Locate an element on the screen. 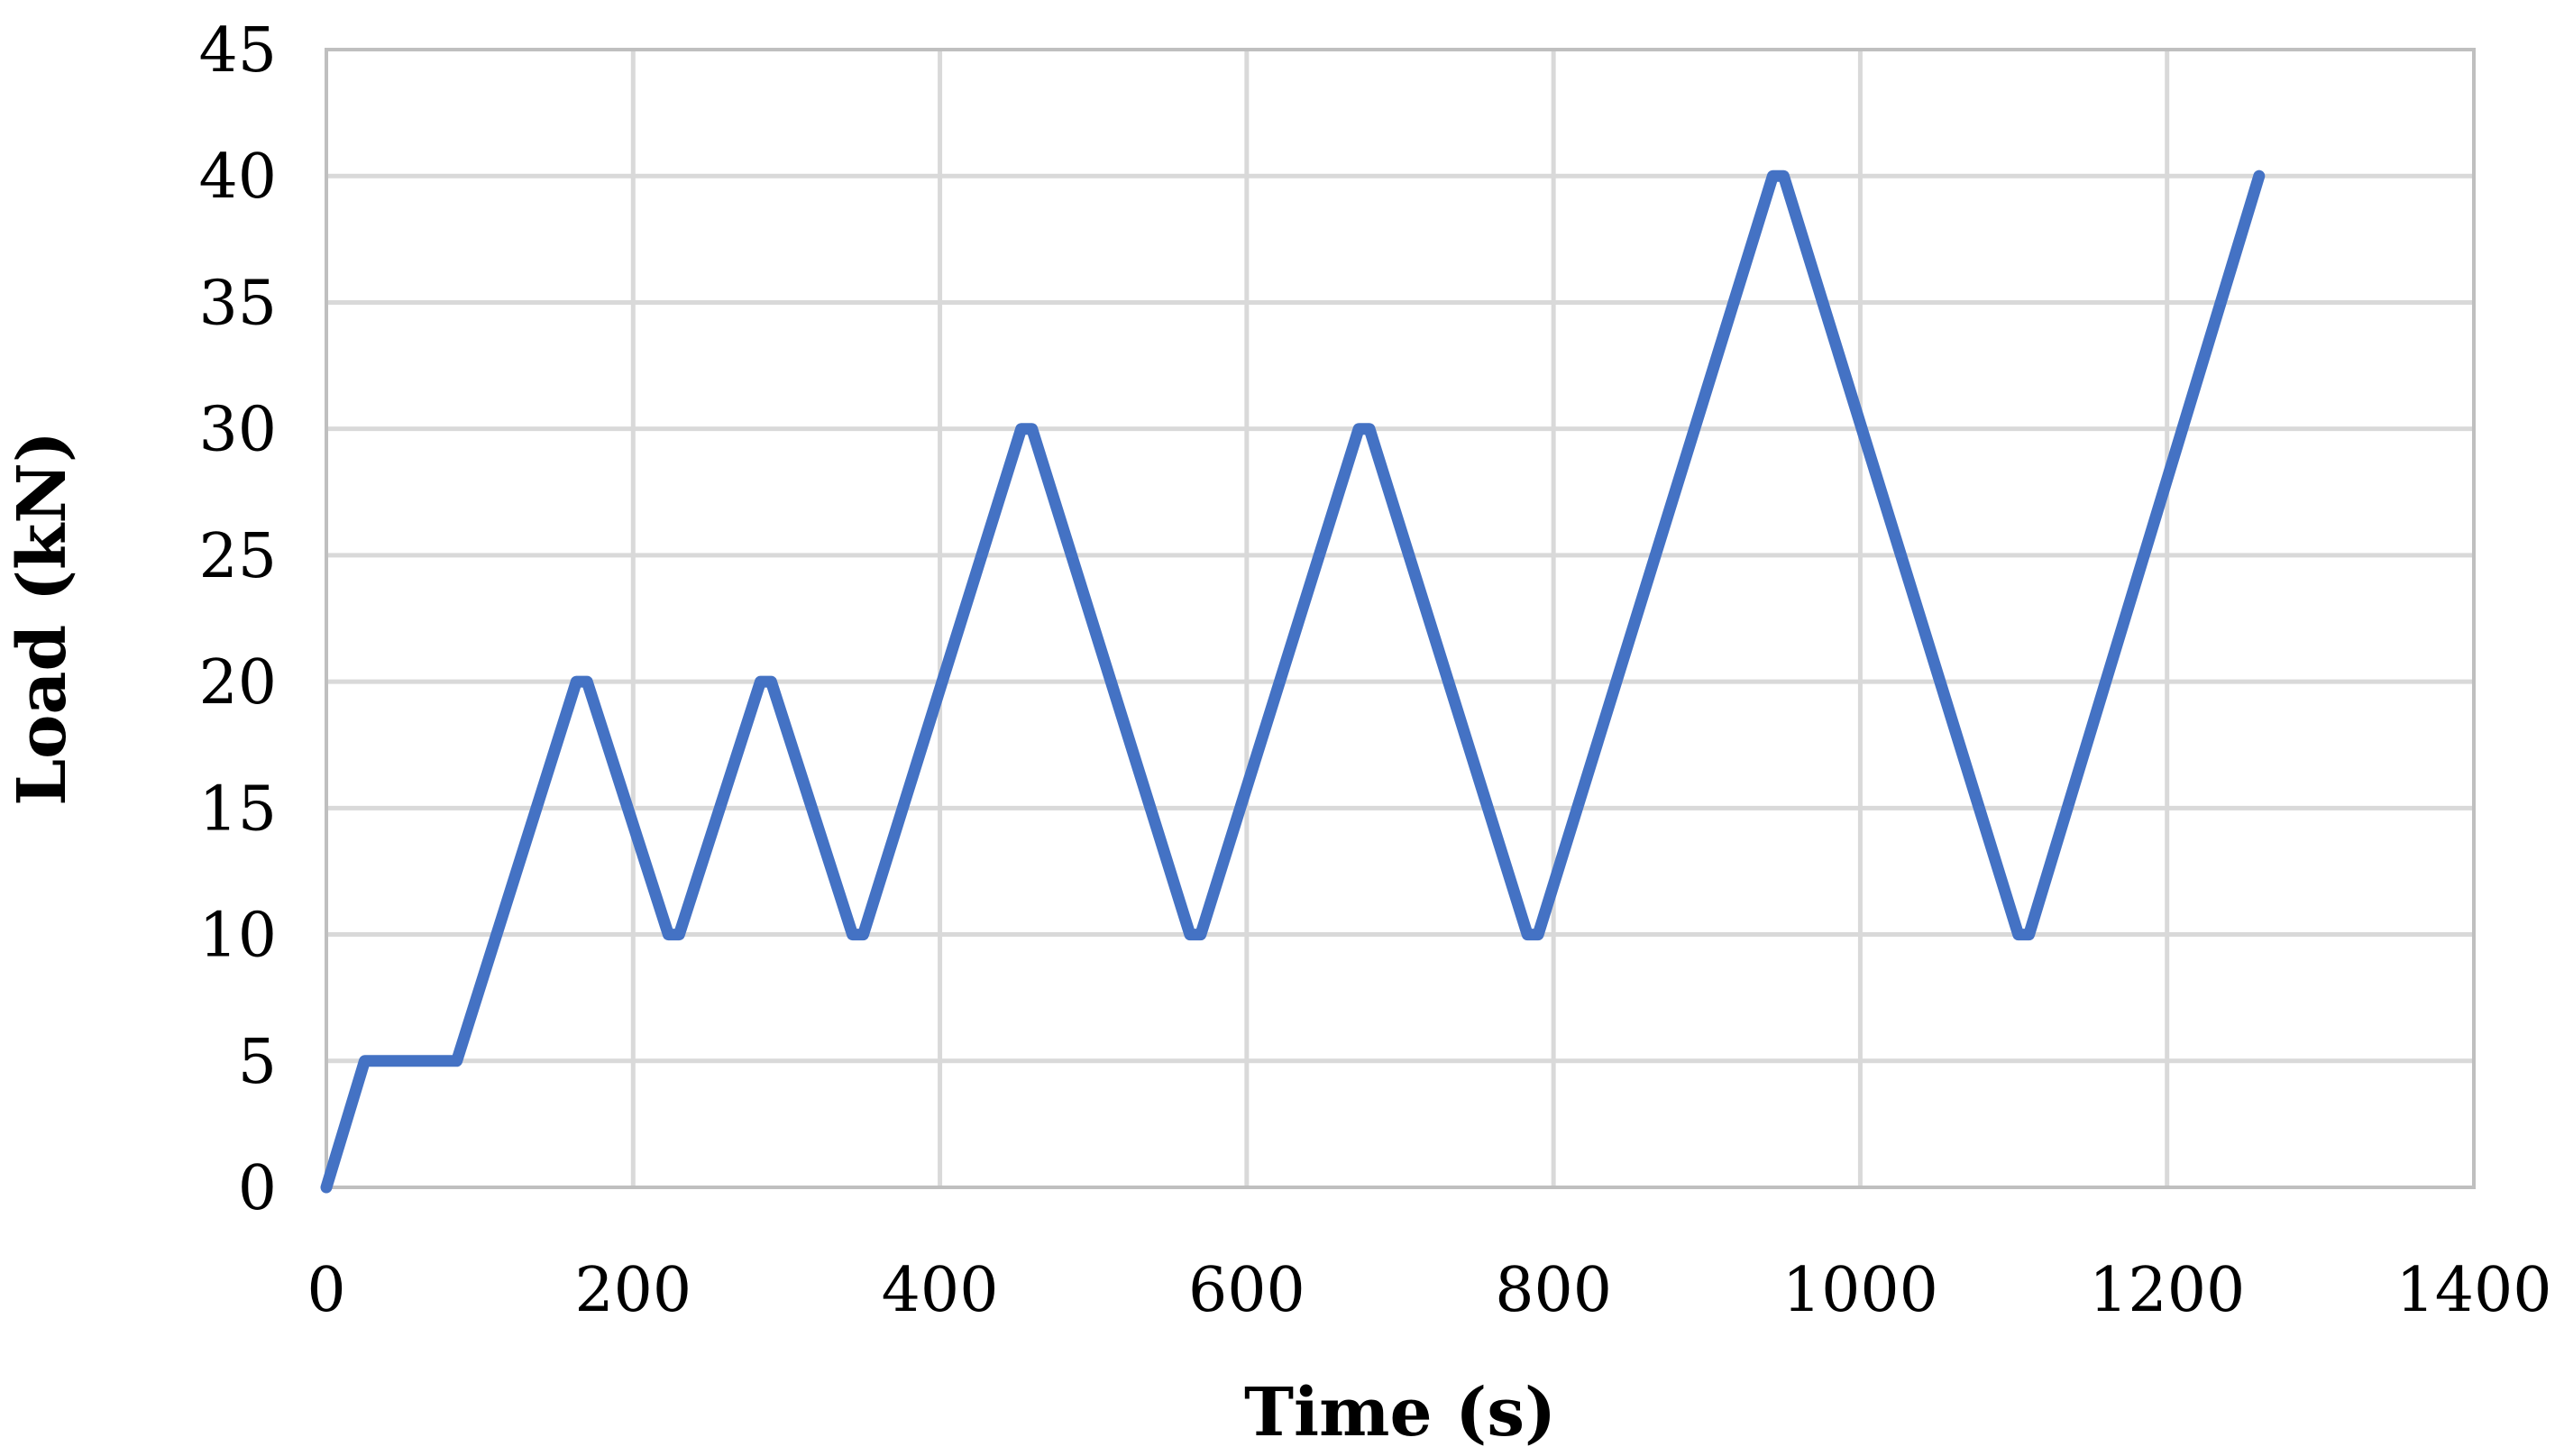  y-tick-label: 15 is located at coordinates (237, 810).